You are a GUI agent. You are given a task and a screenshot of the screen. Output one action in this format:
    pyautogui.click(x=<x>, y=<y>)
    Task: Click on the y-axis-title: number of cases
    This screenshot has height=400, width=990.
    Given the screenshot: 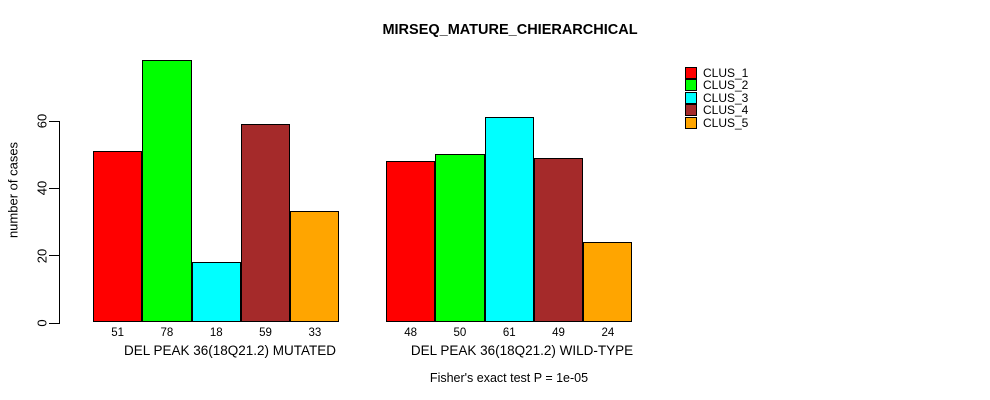 What is the action you would take?
    pyautogui.click(x=13, y=190)
    